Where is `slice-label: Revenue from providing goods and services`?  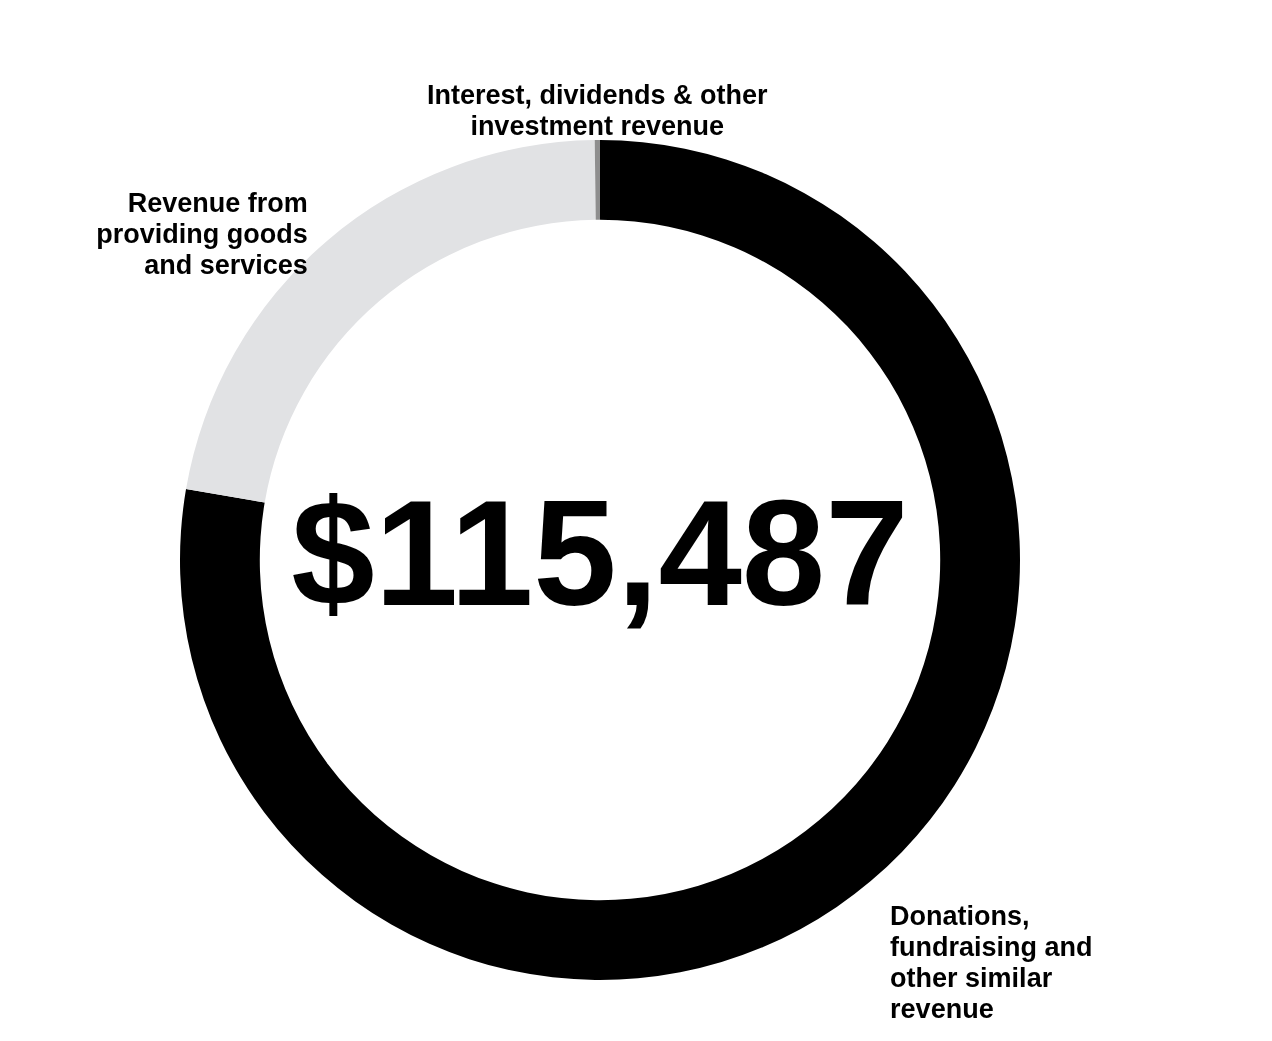 slice-label: Revenue from providing goods and services is located at coordinates (202, 233).